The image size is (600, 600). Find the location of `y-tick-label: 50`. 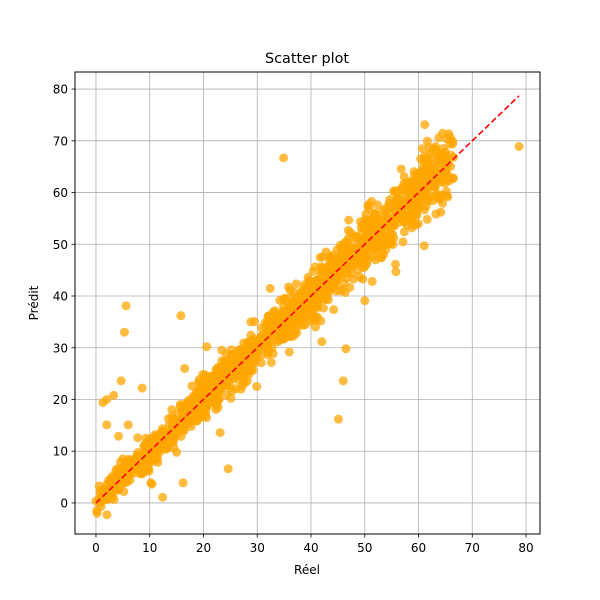

y-tick-label: 50 is located at coordinates (60, 245).